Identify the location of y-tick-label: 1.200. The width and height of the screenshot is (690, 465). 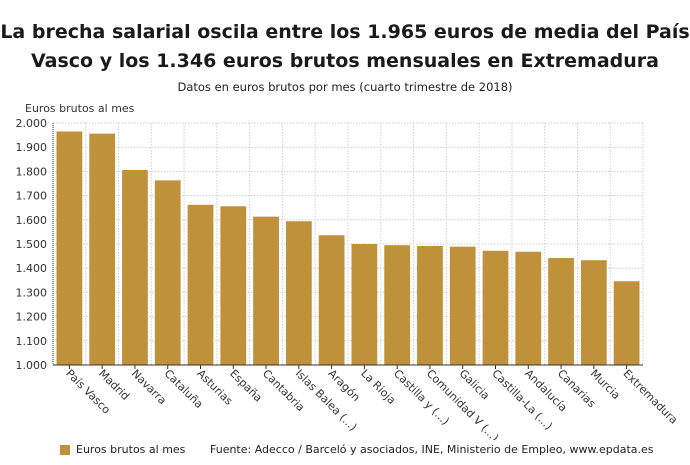
(32, 317).